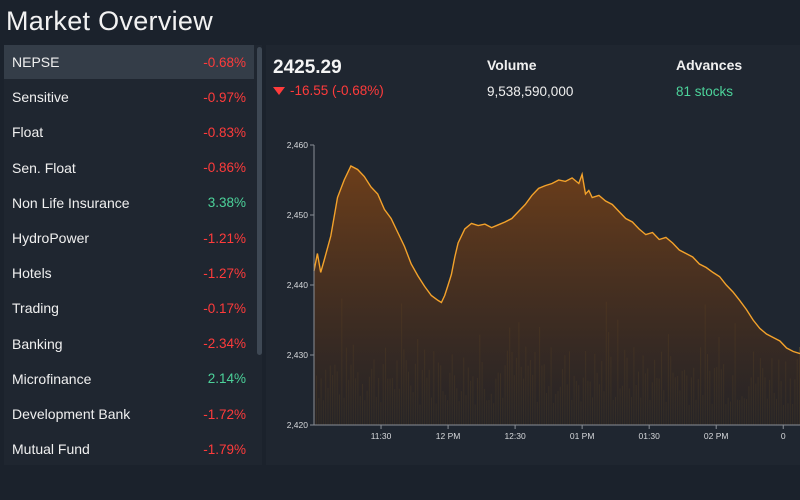 The width and height of the screenshot is (800, 500). Describe the element at coordinates (129, 273) in the screenshot. I see `sidebar-item-hotels: Hotels -1.27%` at that location.